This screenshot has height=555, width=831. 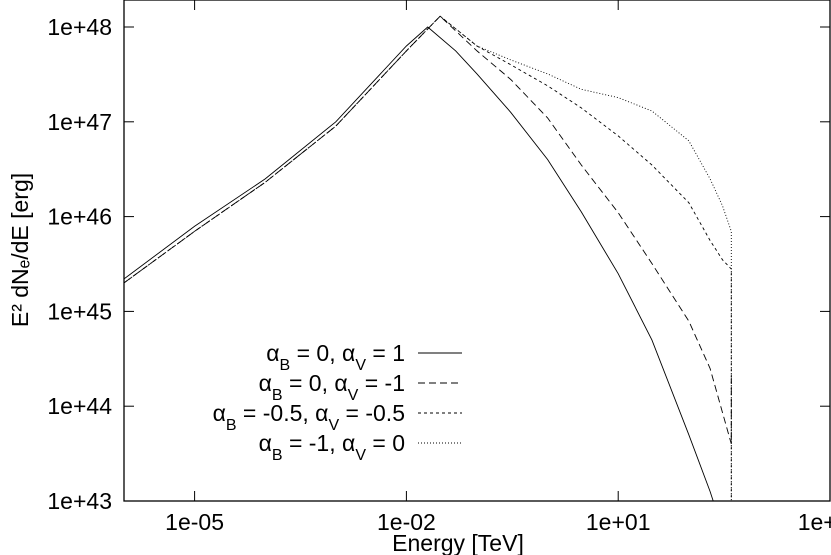 What do you see at coordinates (79, 406) in the screenshot?
I see `y-tick-label: 1e+44` at bounding box center [79, 406].